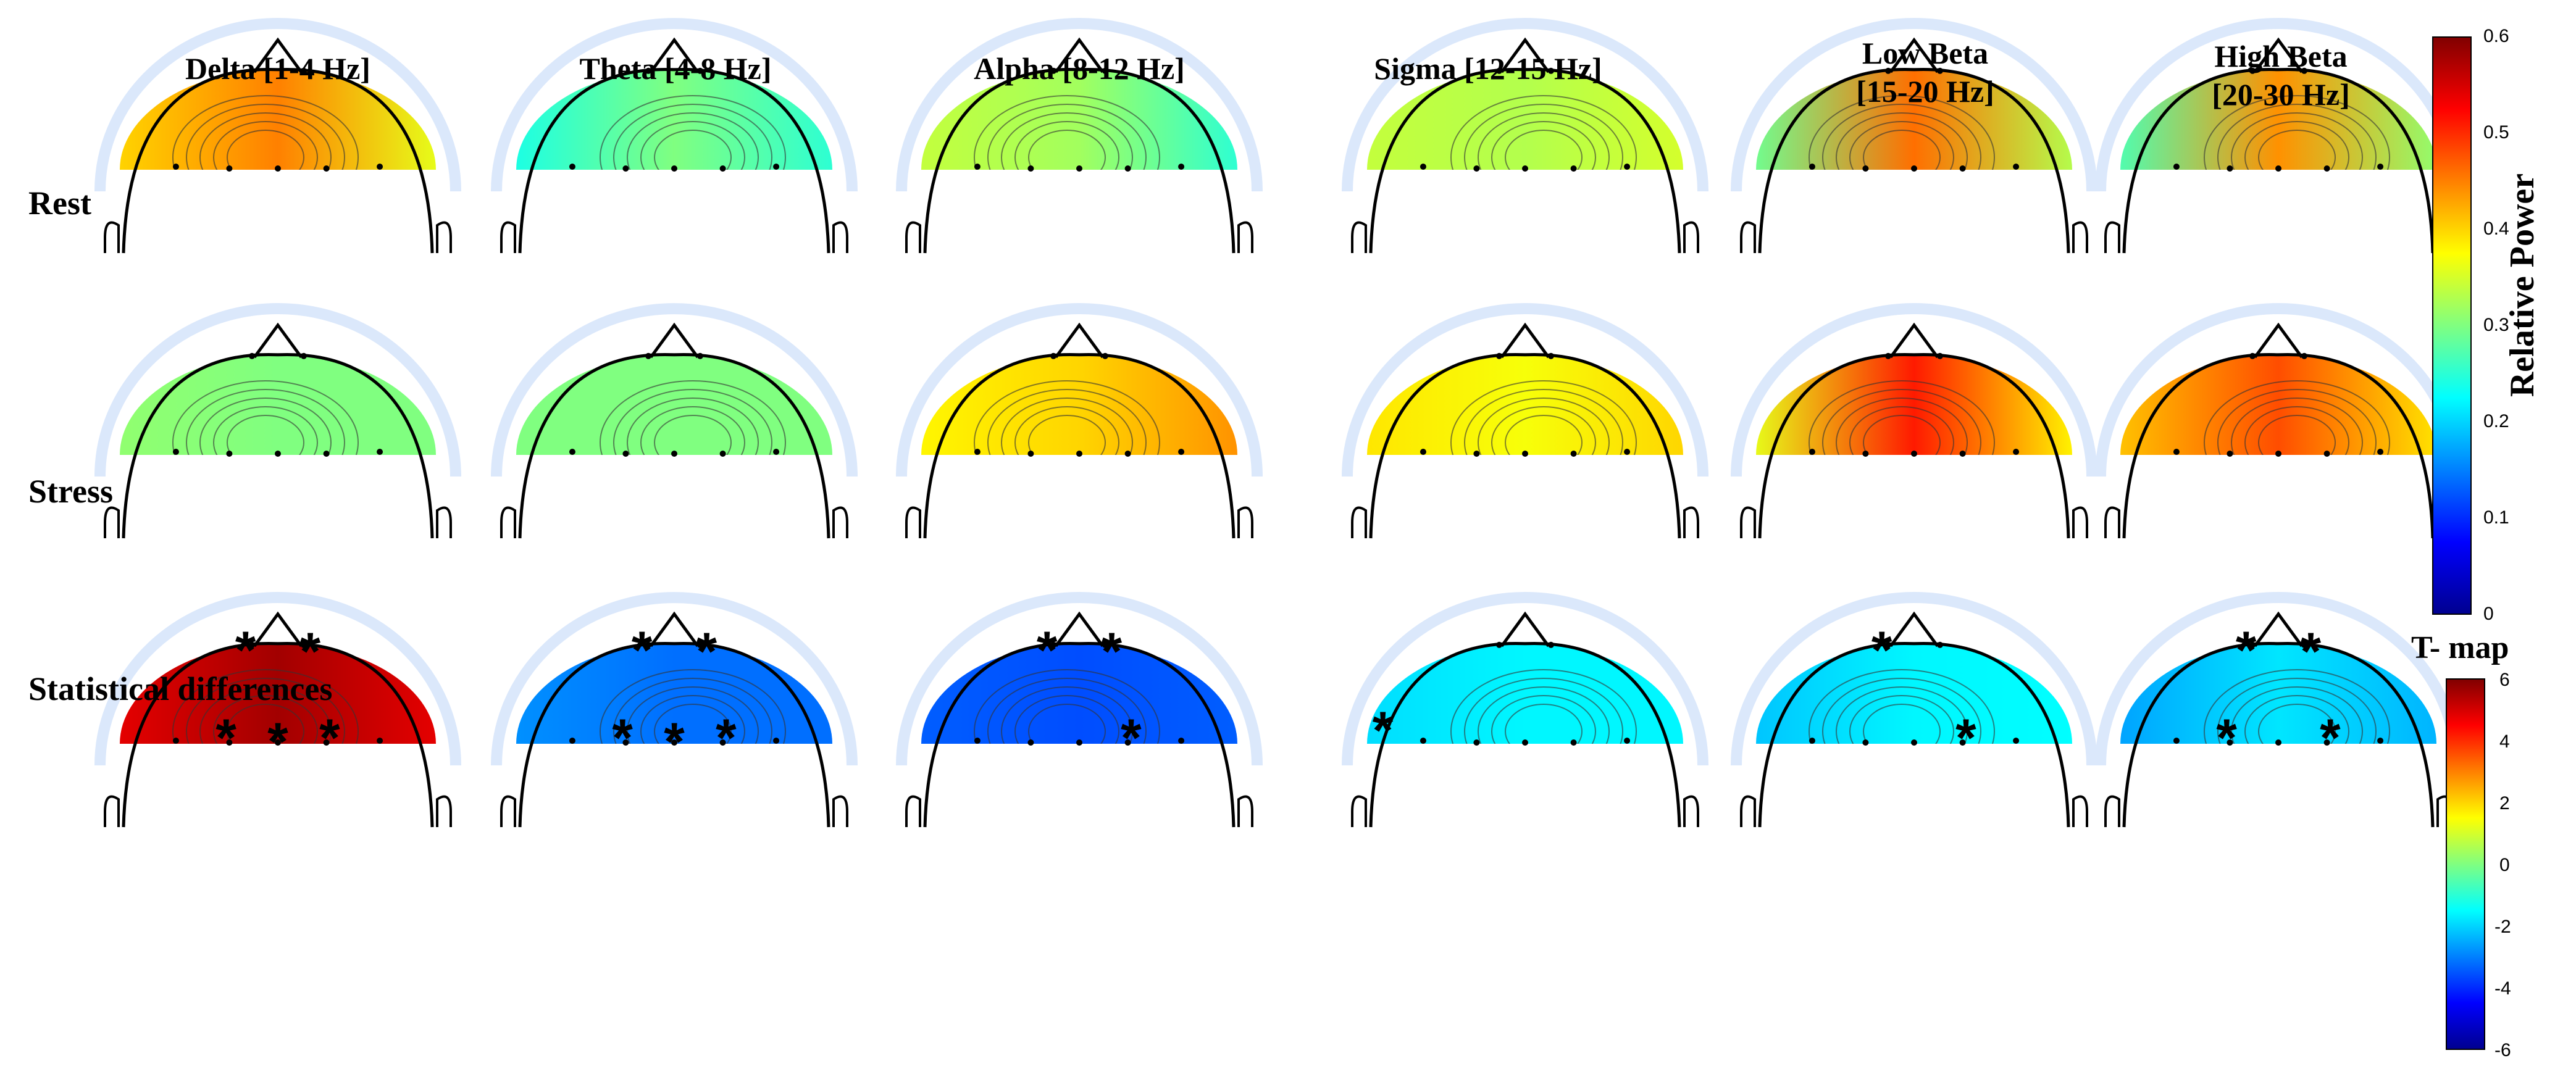  I want to click on power-colorbar-label: Relative Power, so click(2522, 285).